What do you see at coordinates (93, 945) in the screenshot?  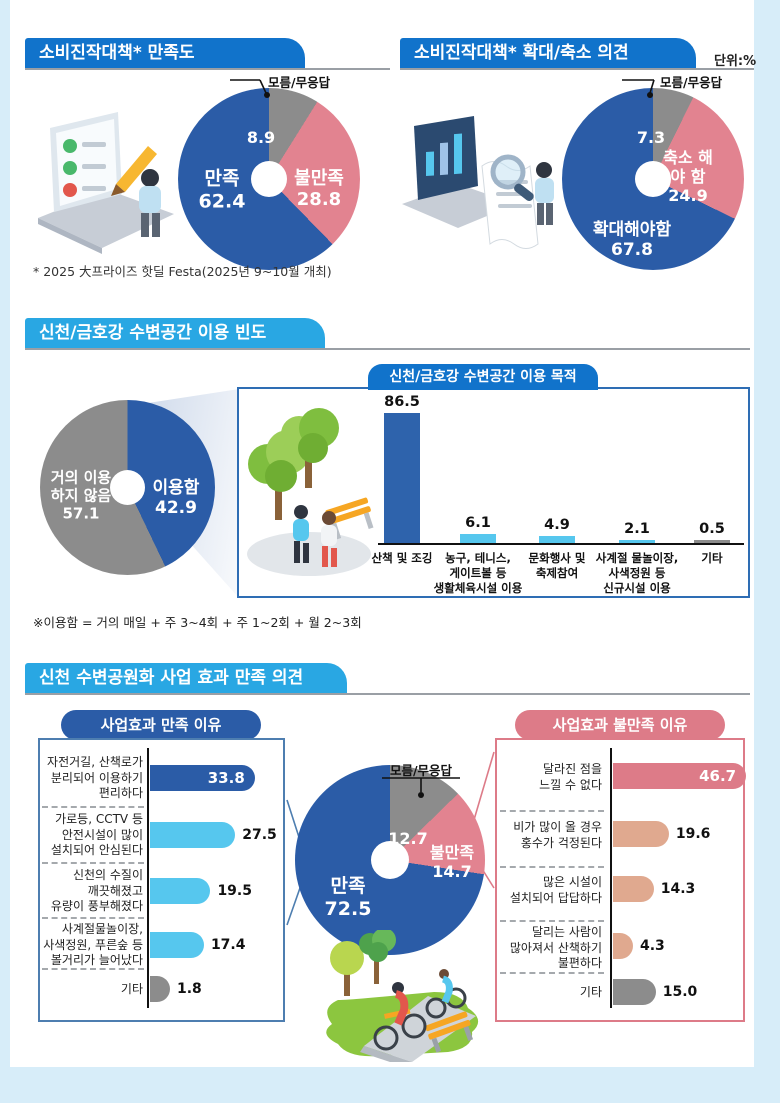 I see `reason-label-4: 사계절물놀이장, 사색정원, 푸른숲 등 볼거리가 늘어났다` at bounding box center [93, 945].